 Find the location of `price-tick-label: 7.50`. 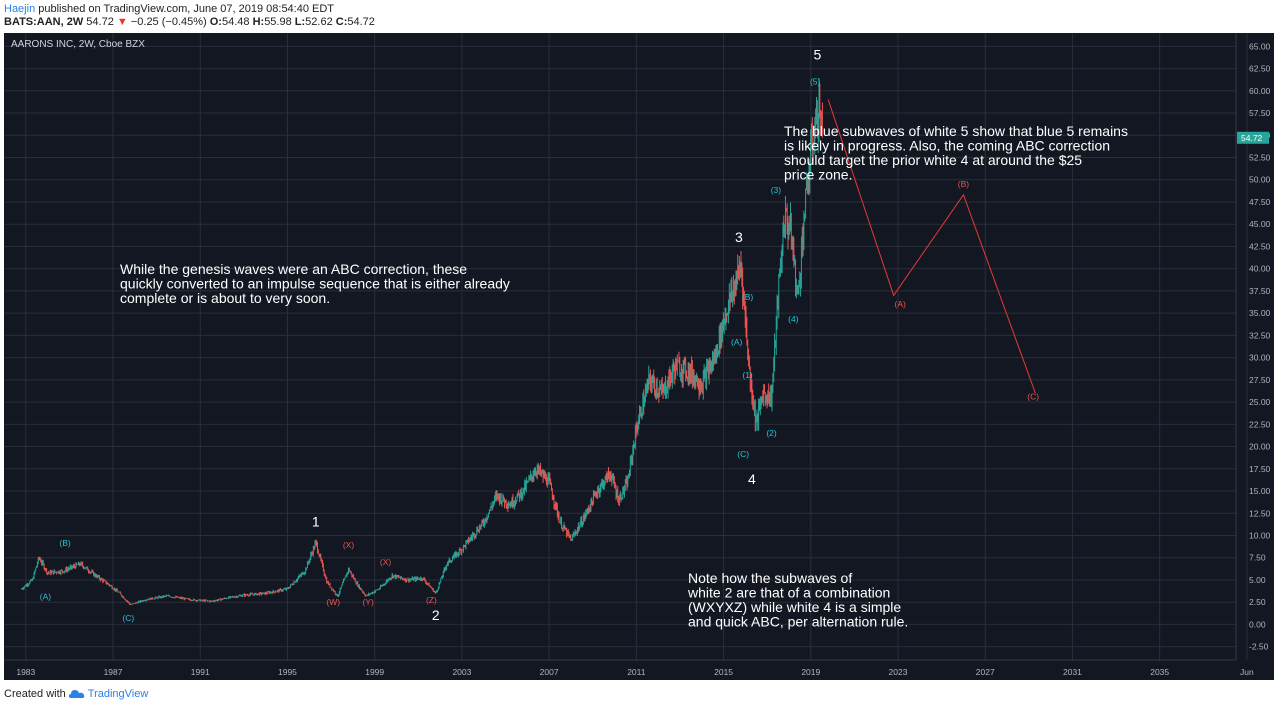

price-tick-label: 7.50 is located at coordinates (1257, 558).